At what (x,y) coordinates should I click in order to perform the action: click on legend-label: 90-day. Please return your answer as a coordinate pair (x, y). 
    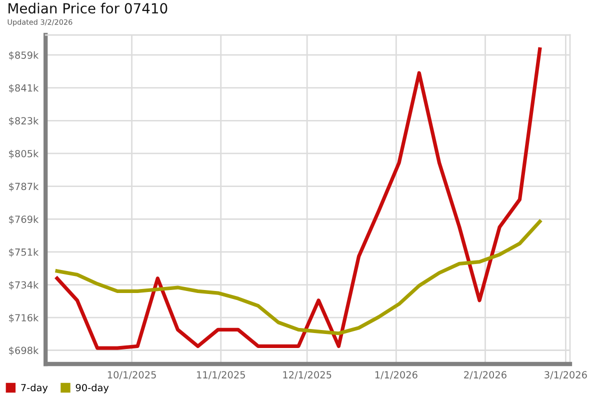
    Looking at the image, I should click on (92, 389).